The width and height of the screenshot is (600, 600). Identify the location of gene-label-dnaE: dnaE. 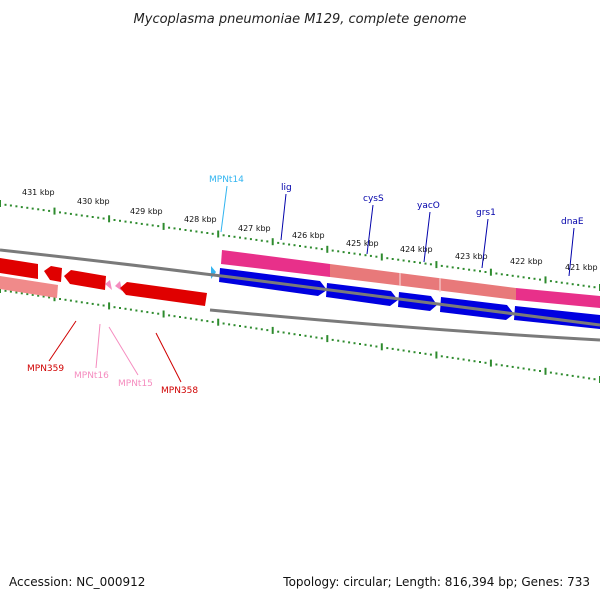
(572, 222).